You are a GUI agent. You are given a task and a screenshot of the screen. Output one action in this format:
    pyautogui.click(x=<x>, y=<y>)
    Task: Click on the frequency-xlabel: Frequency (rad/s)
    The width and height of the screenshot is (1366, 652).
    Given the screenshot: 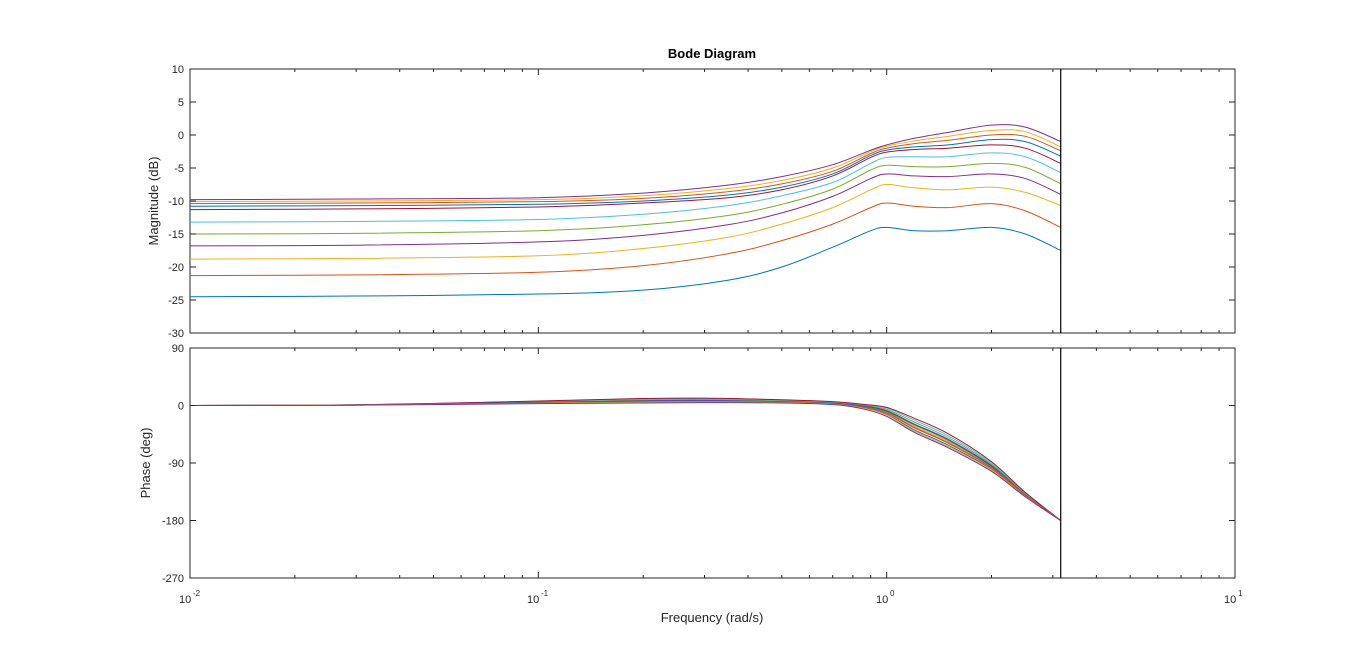 What is the action you would take?
    pyautogui.click(x=712, y=617)
    